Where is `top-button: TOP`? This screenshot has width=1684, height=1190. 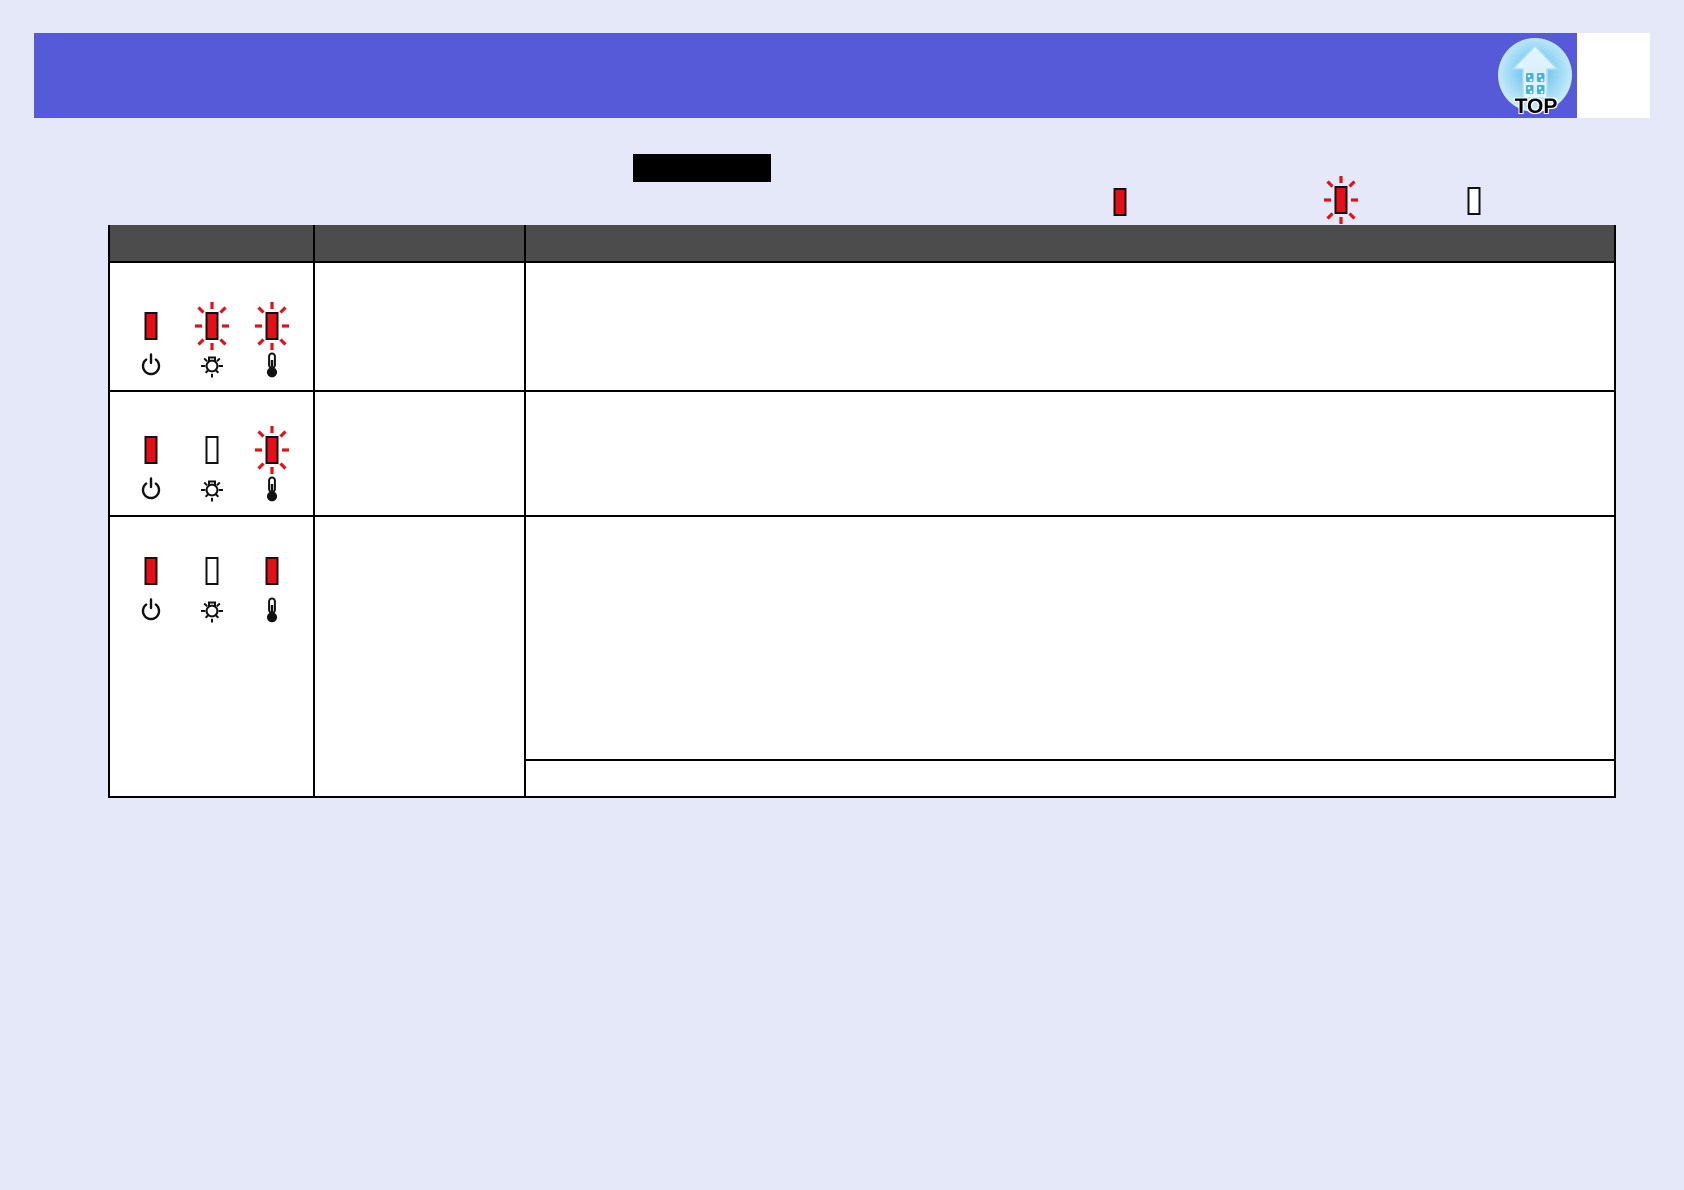
top-button: TOP is located at coordinates (1536, 79).